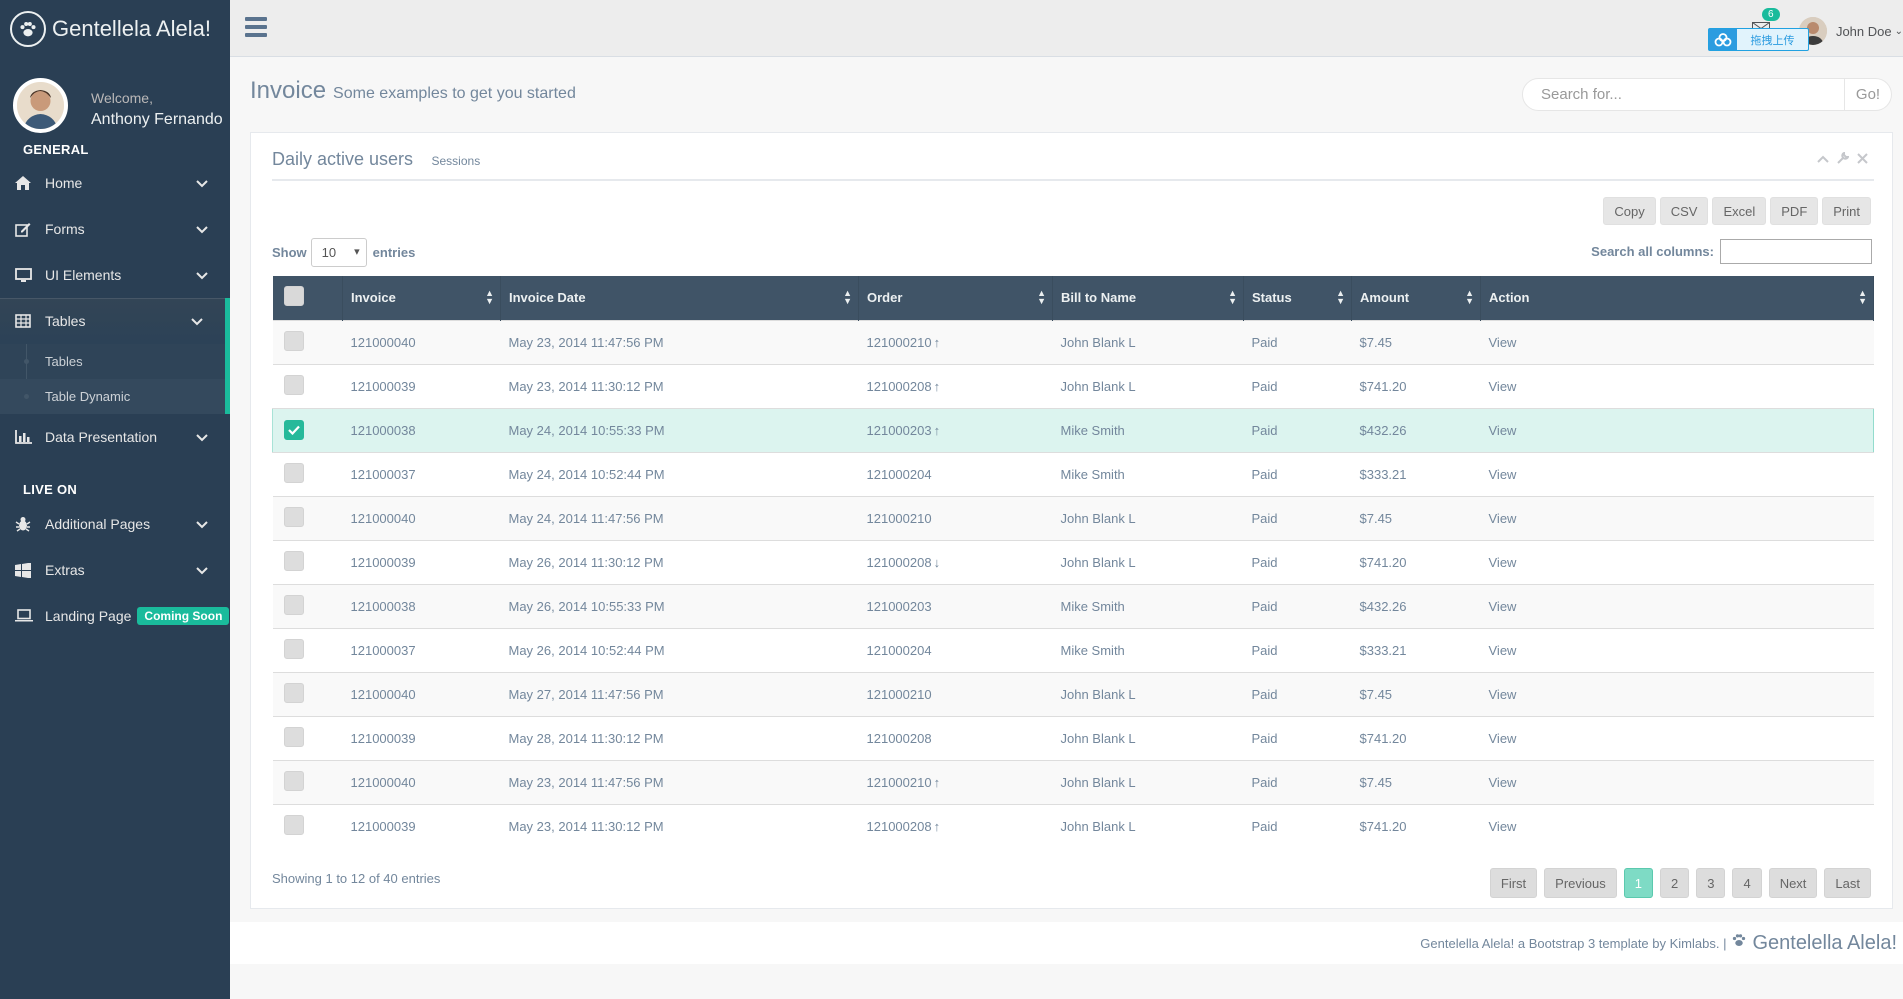  Describe the element at coordinates (115, 275) in the screenshot. I see `sidebar-item-ui-elements: UI Elements` at that location.